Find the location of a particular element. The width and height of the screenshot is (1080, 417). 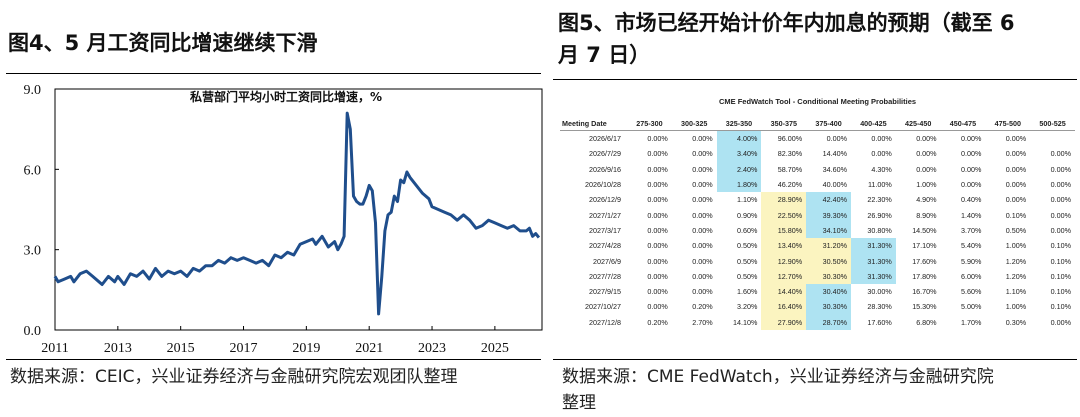

probability-cell: 0.20% is located at coordinates (657, 322).